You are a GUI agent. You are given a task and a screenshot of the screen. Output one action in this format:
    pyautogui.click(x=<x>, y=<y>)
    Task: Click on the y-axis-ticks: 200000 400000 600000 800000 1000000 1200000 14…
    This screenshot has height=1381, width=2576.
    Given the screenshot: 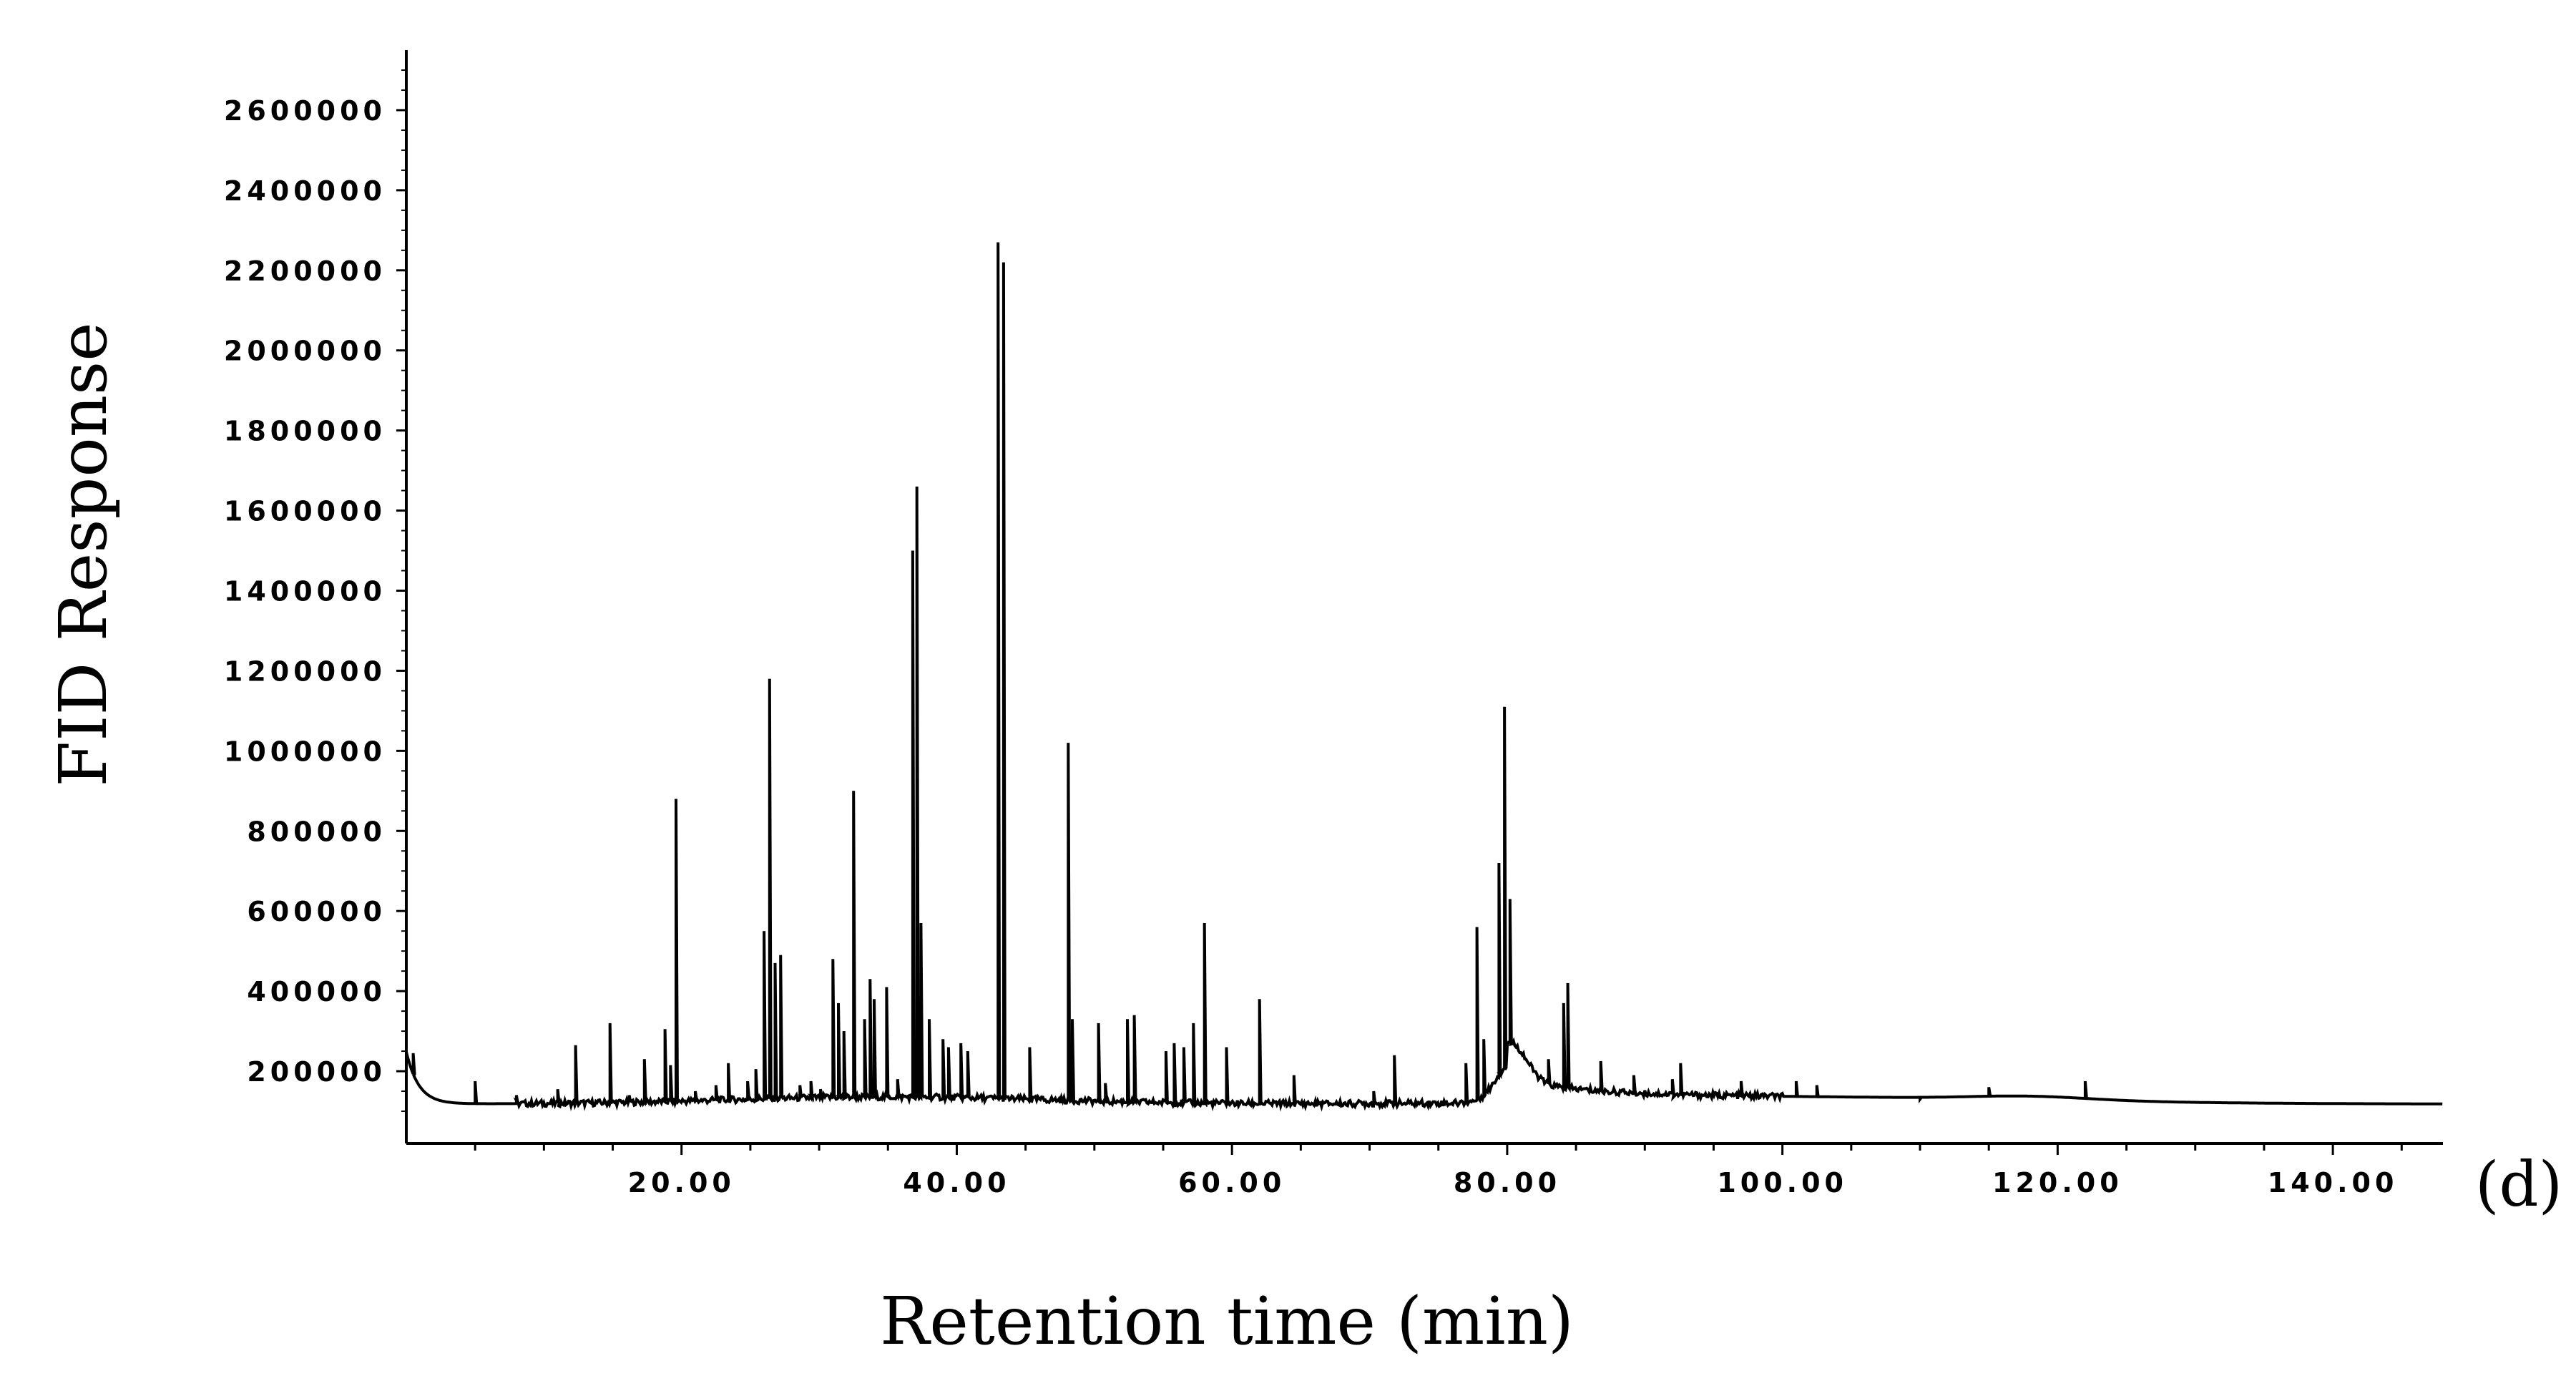 What is the action you would take?
    pyautogui.click(x=315, y=590)
    